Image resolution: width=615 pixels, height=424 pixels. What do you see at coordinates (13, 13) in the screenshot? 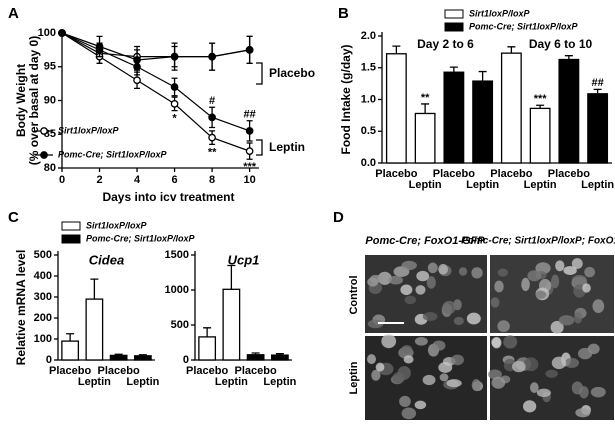
I see `panel-label: A` at bounding box center [13, 13].